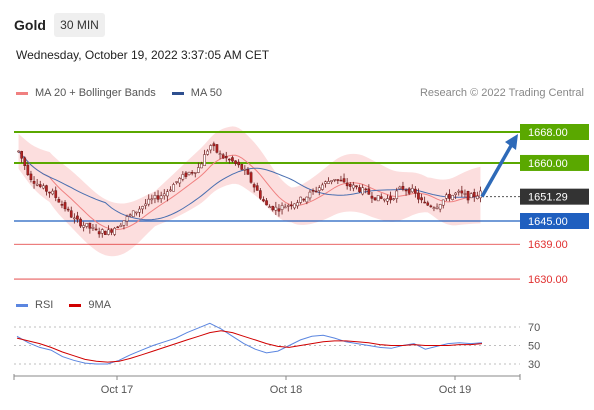 Image resolution: width=594 pixels, height=410 pixels. What do you see at coordinates (75, 305) in the screenshot?
I see `nine-ma-swatch` at bounding box center [75, 305].